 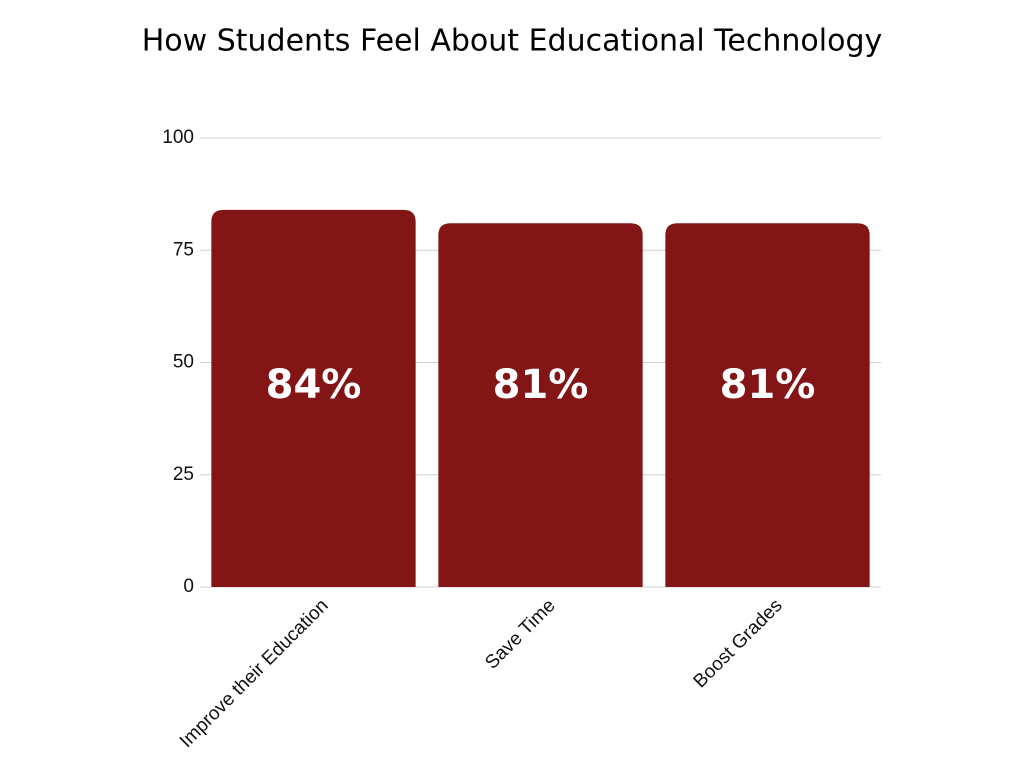 I want to click on y-tick-label: 0, so click(x=188, y=586).